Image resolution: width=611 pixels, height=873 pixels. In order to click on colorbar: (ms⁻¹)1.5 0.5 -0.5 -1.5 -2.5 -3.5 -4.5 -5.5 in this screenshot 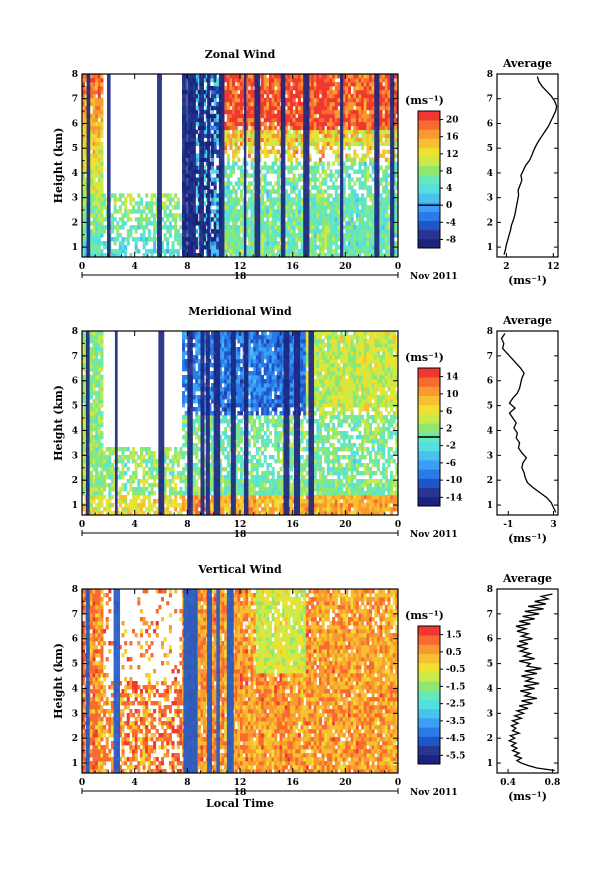, I will do `click(435, 687)`.